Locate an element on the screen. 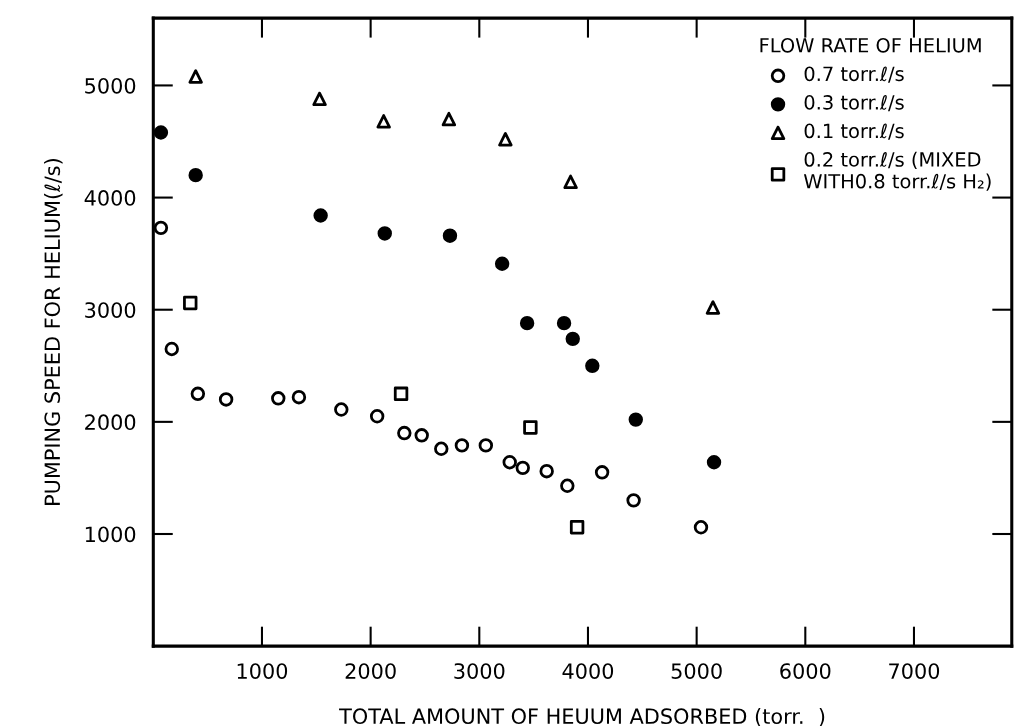  legend-label: 0.7 torr.ℓ/s is located at coordinates (854, 74).